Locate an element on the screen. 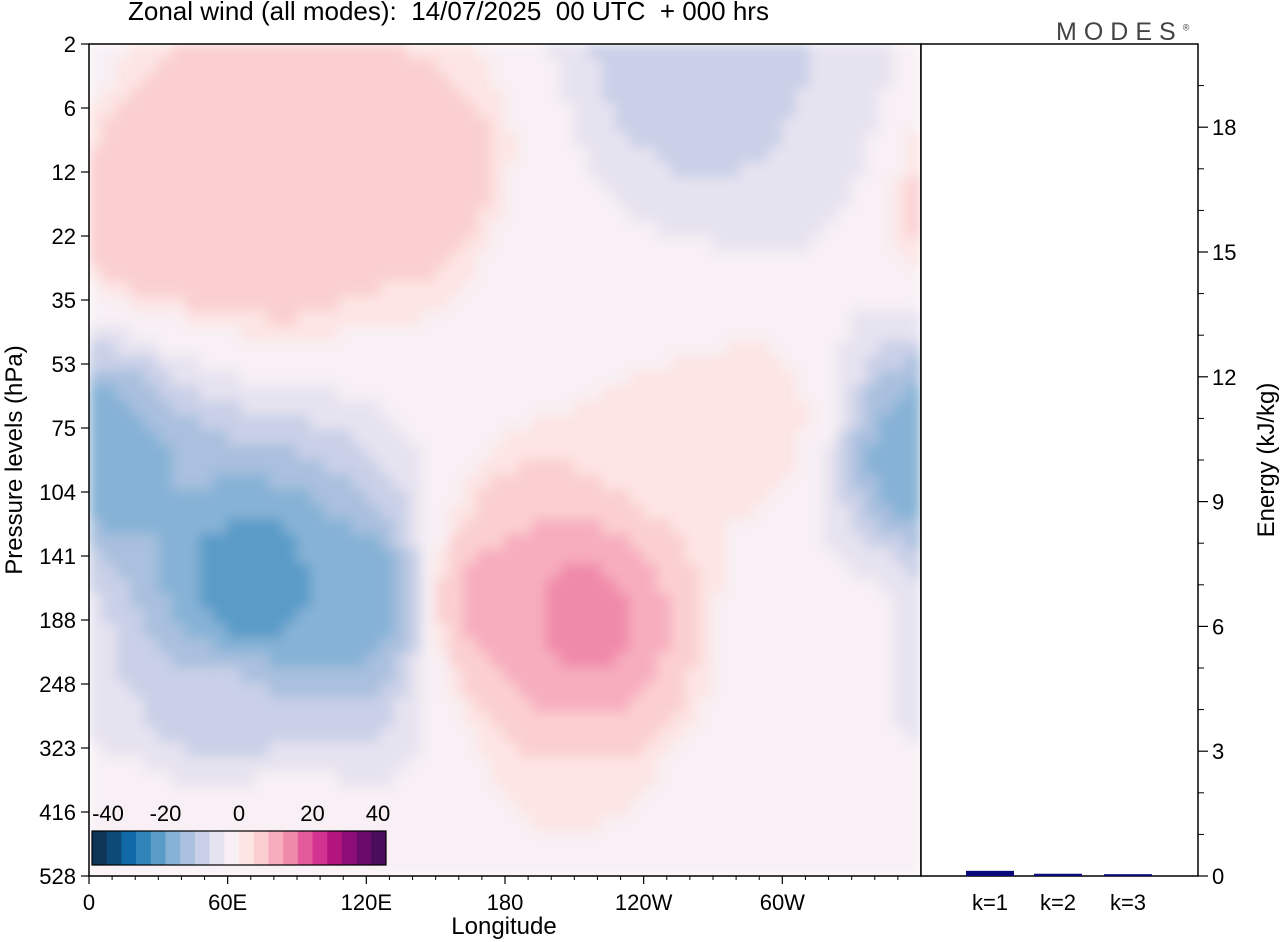  y-tick-label: 35 is located at coordinates (64, 300).